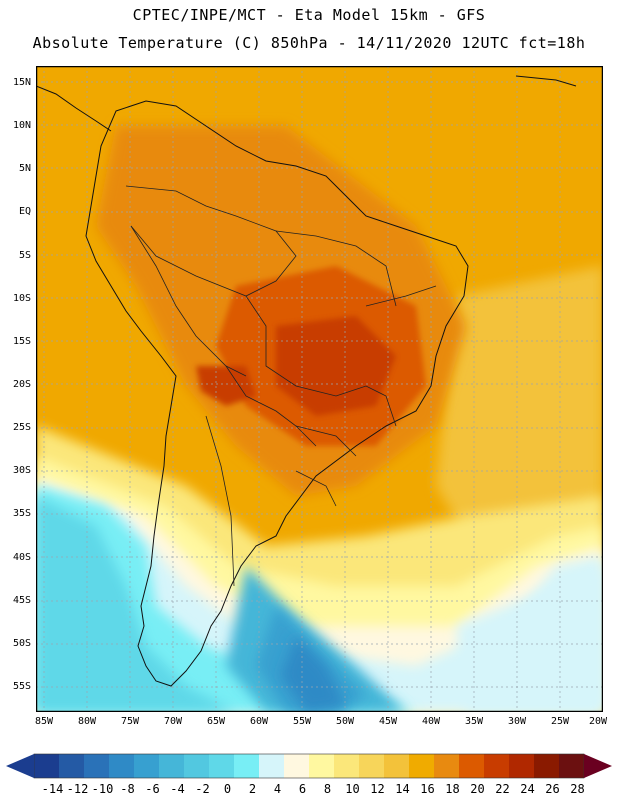 The image size is (618, 800). Describe the element at coordinates (560, 721) in the screenshot. I see `lon-label: 25W` at that location.